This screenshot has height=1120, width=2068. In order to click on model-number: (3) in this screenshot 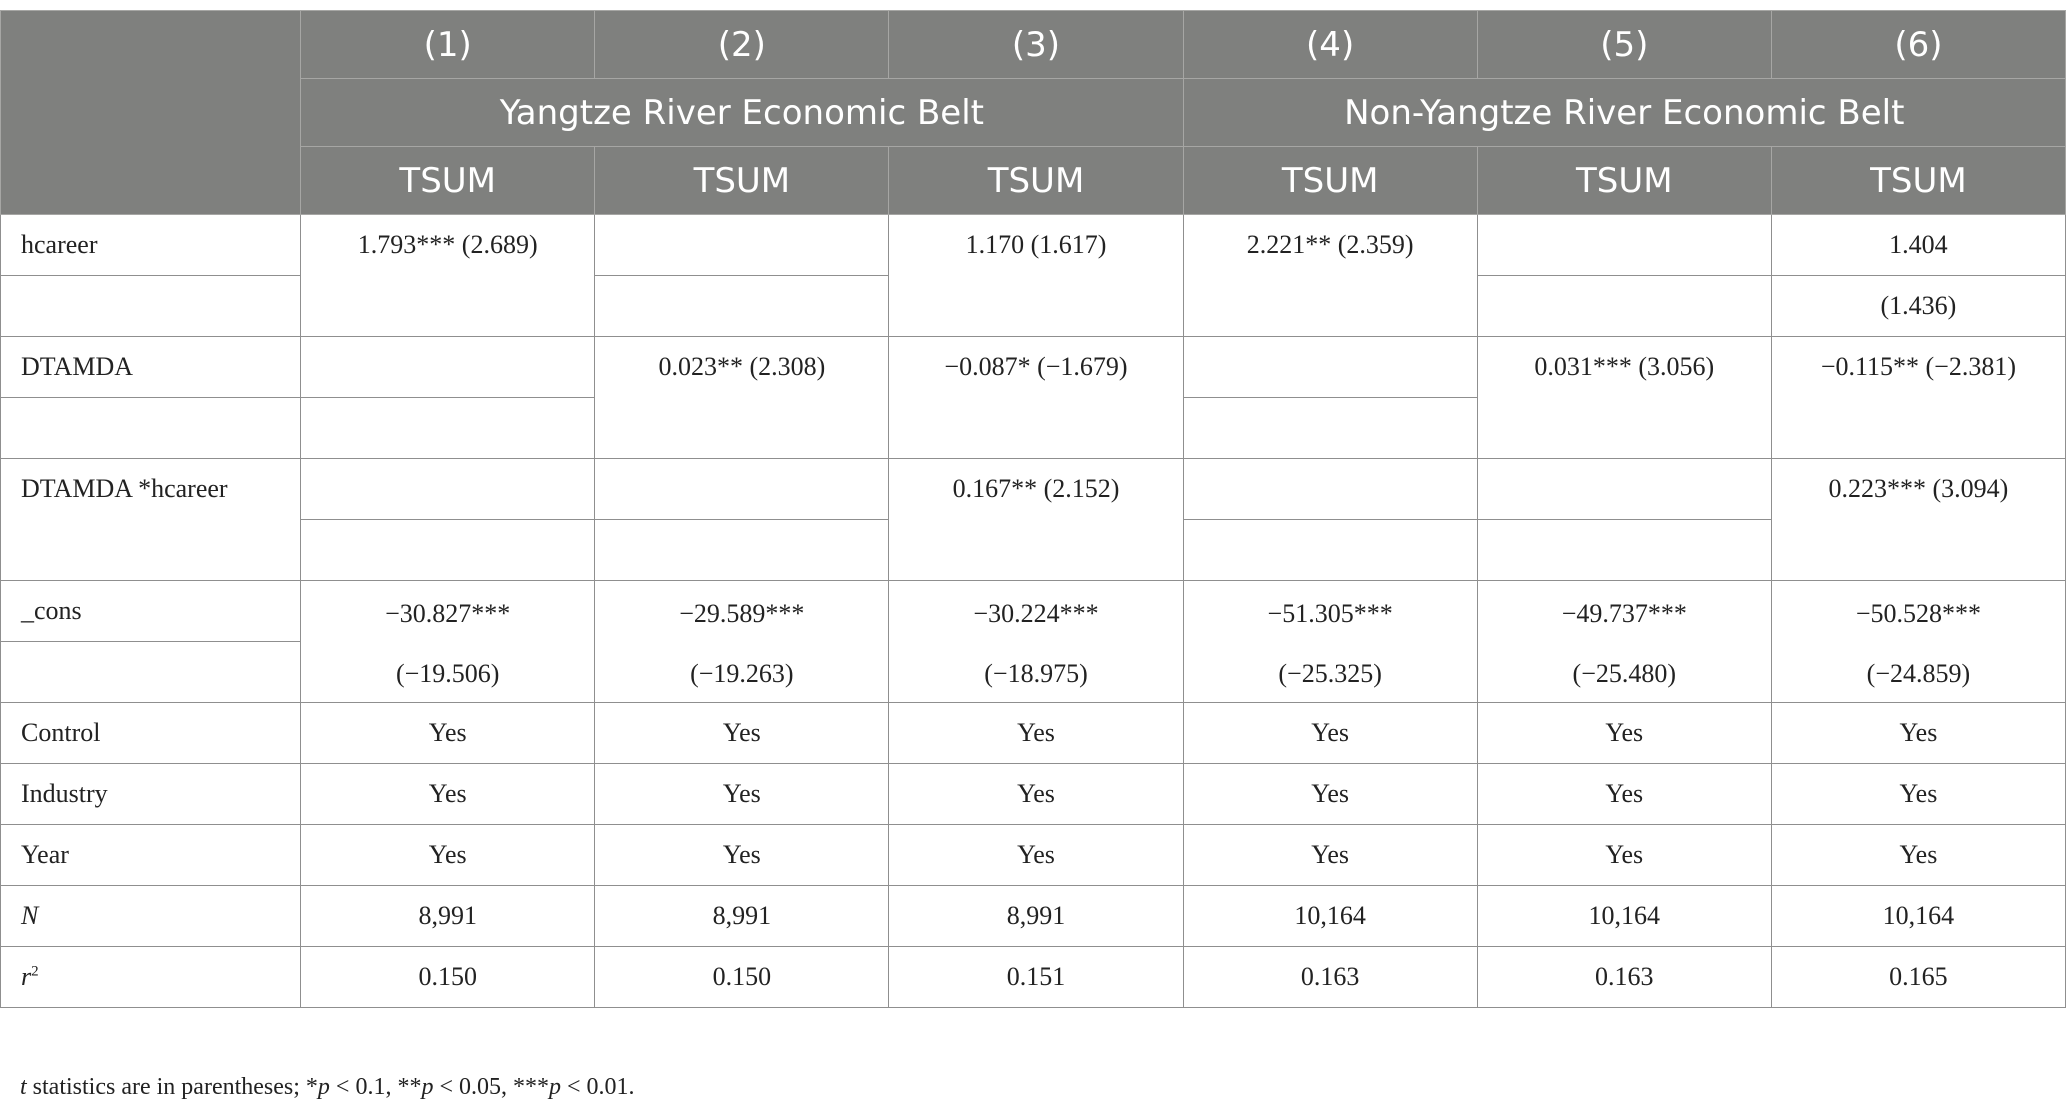, I will do `click(1036, 44)`.